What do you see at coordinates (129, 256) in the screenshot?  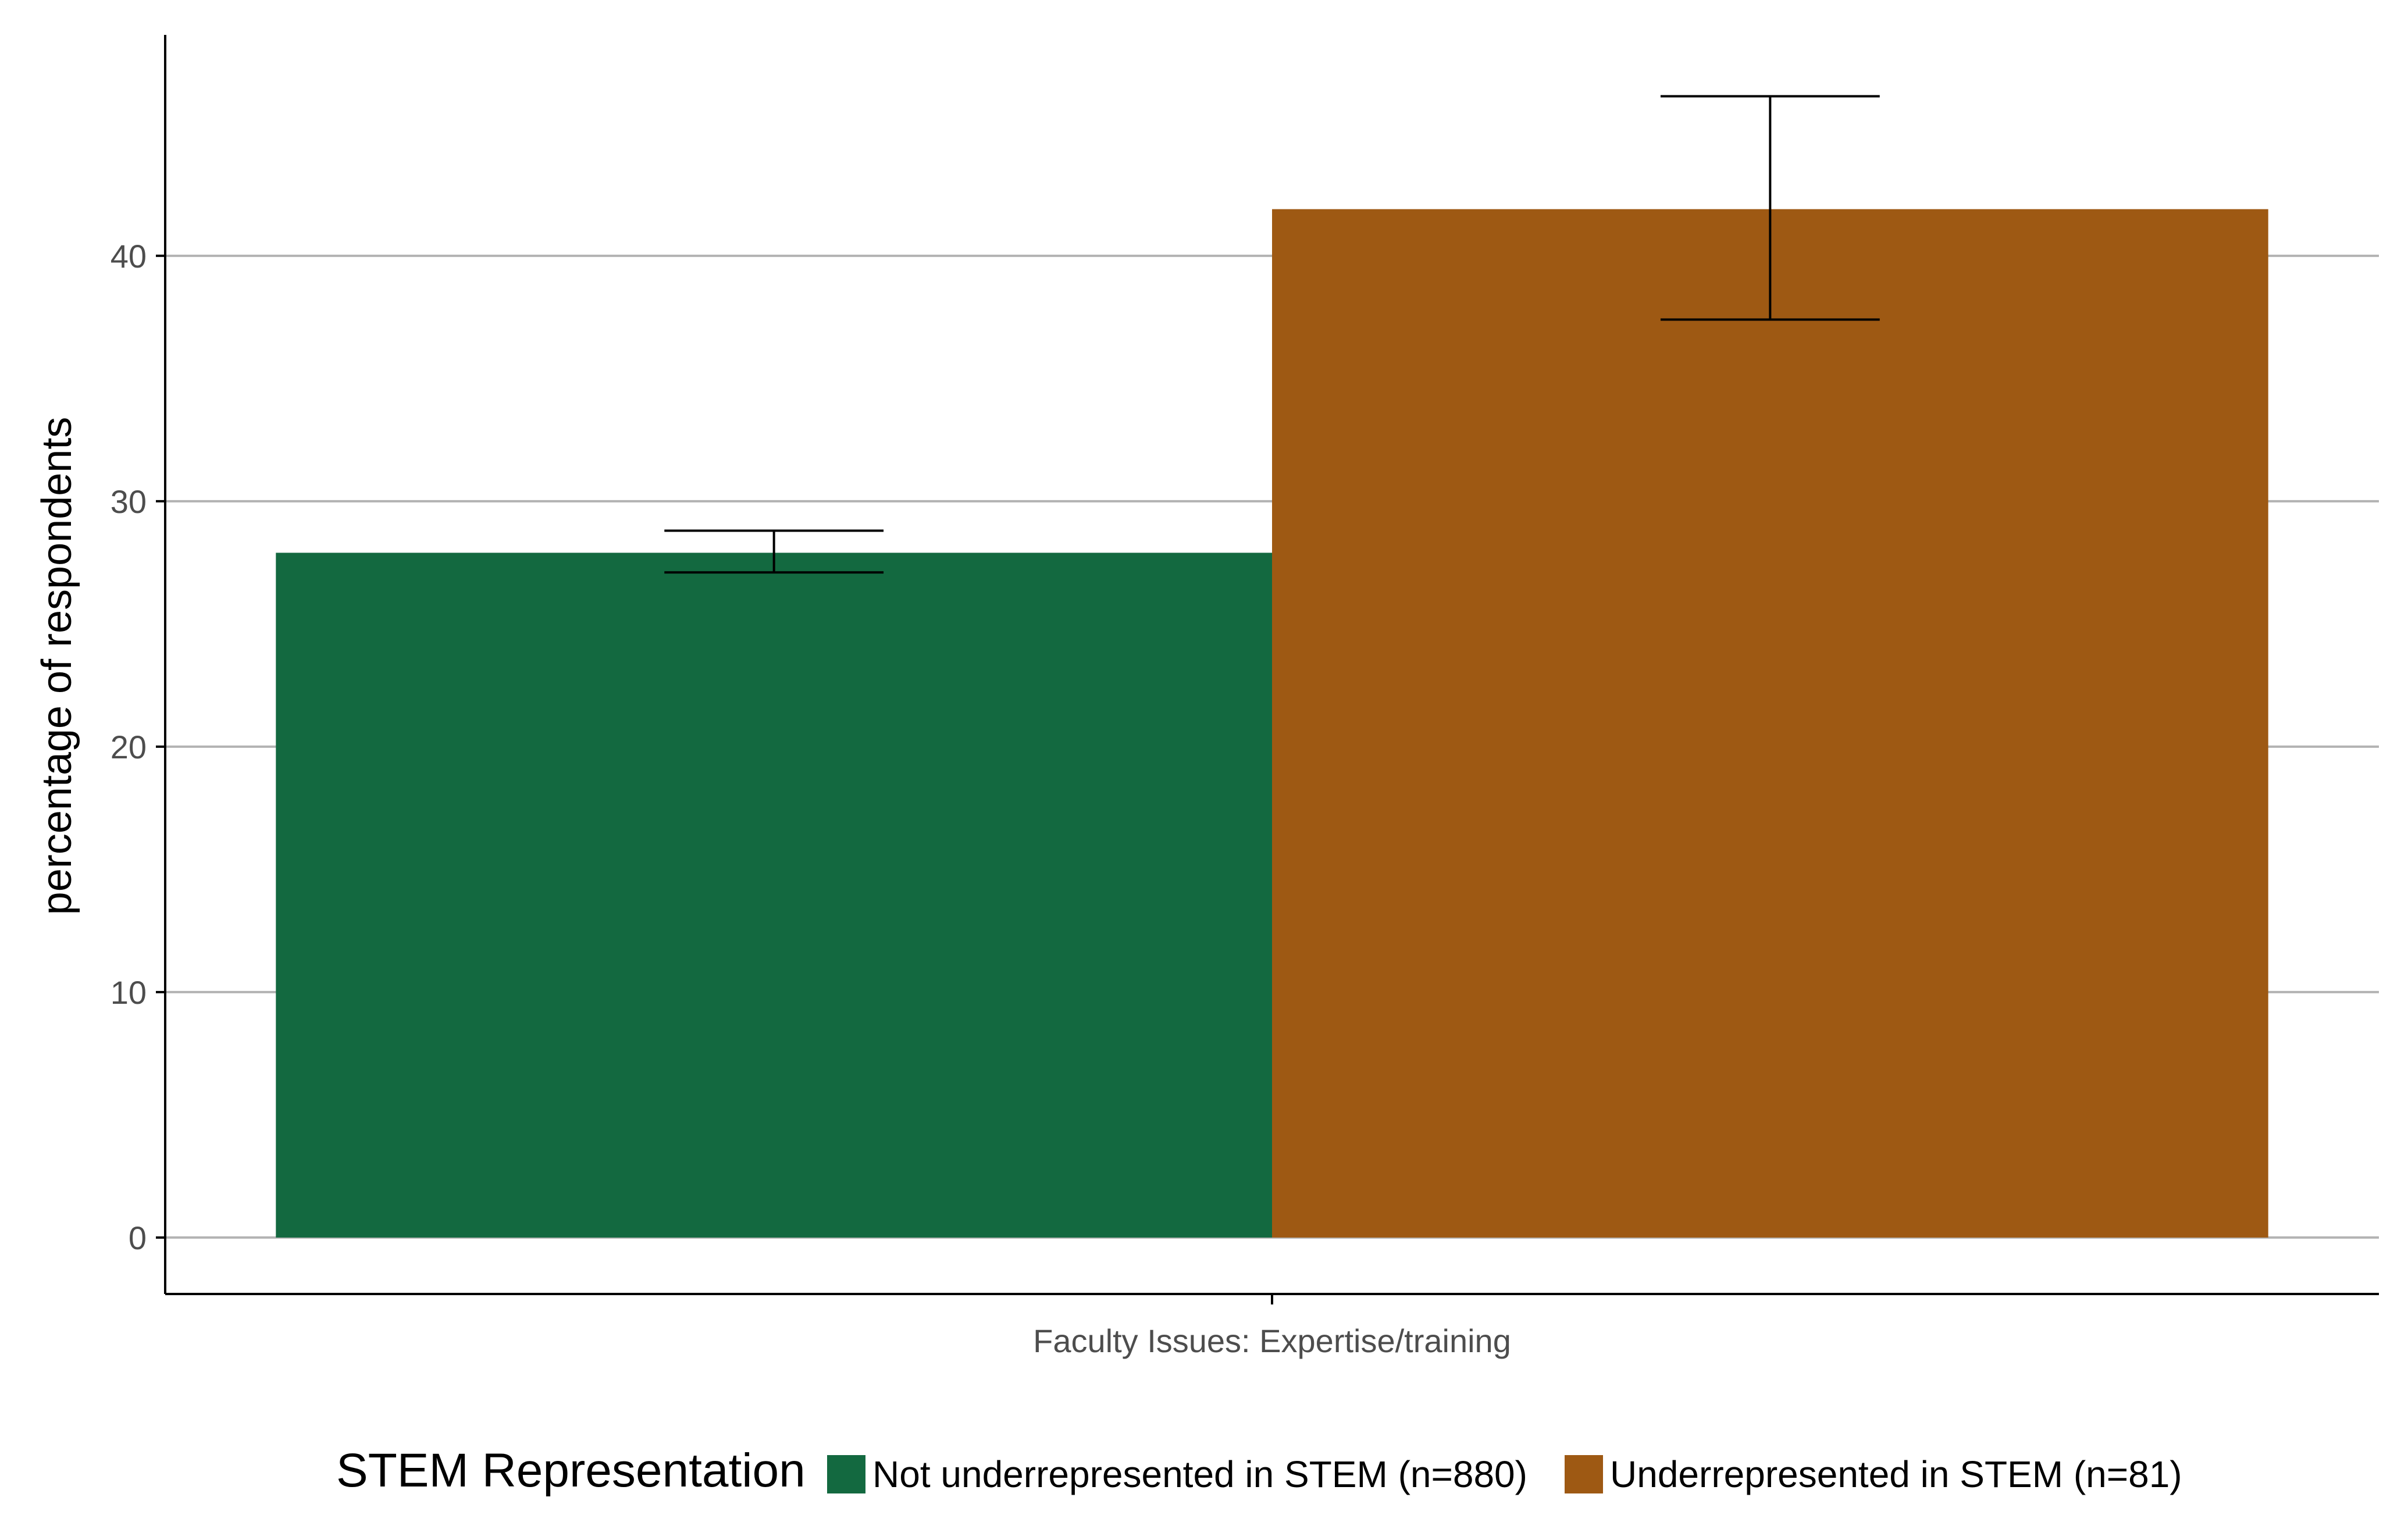 I see `y-tick-label: 40` at bounding box center [129, 256].